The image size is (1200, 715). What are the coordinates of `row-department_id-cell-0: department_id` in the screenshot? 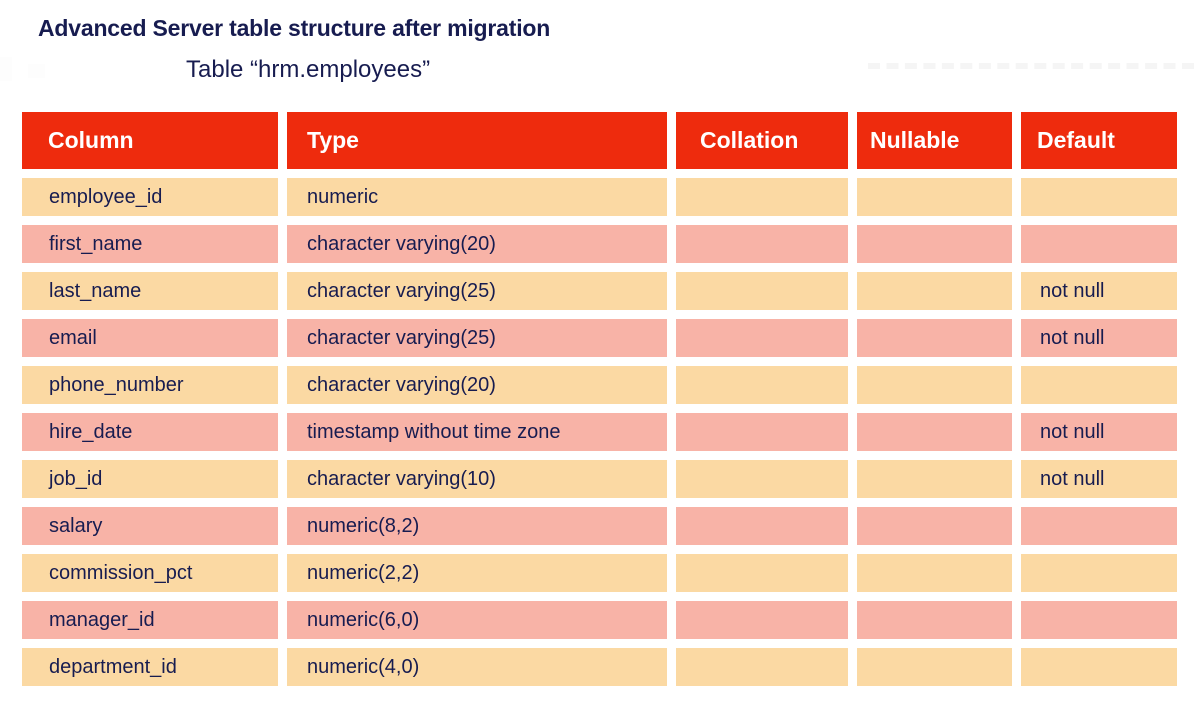 It's located at (150, 667).